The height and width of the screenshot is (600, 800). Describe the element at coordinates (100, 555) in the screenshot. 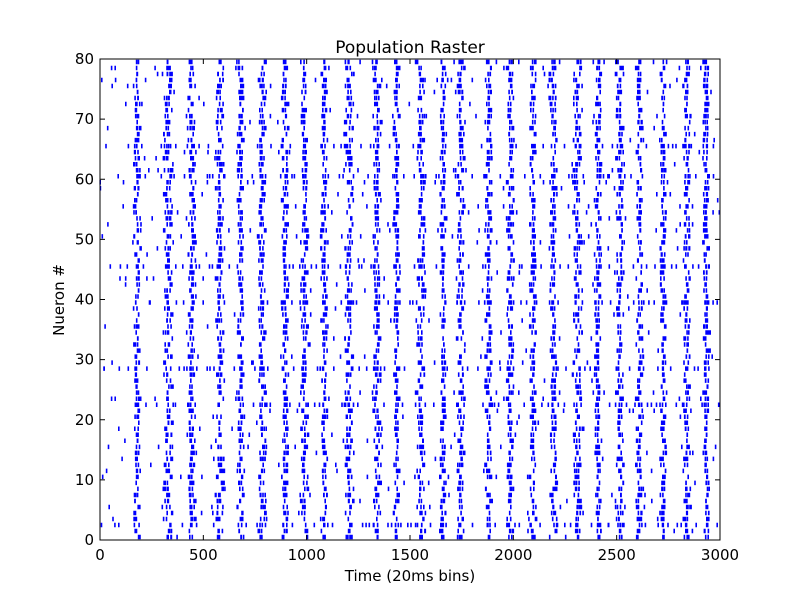

I see `x-tick-label: 0` at that location.